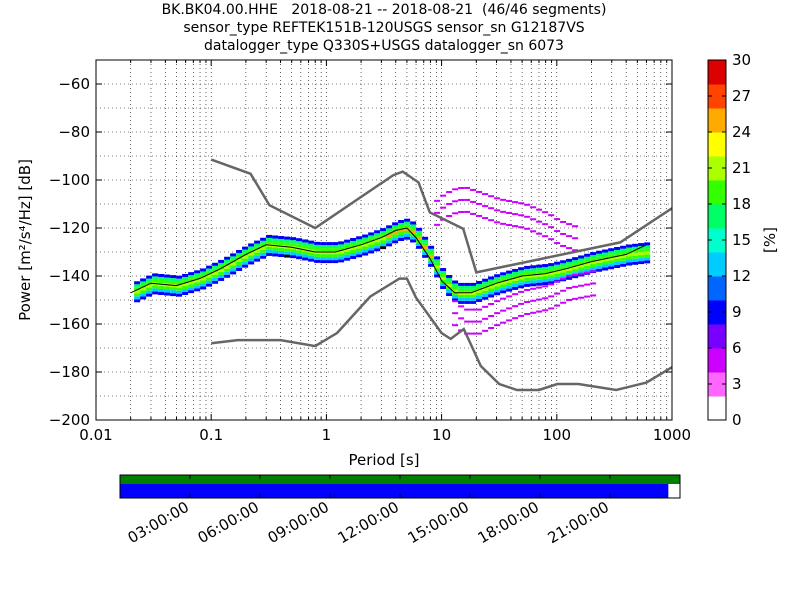 The width and height of the screenshot is (800, 600). What do you see at coordinates (368, 522) in the screenshot?
I see `timeline-tick-label: 12:00:00` at bounding box center [368, 522].